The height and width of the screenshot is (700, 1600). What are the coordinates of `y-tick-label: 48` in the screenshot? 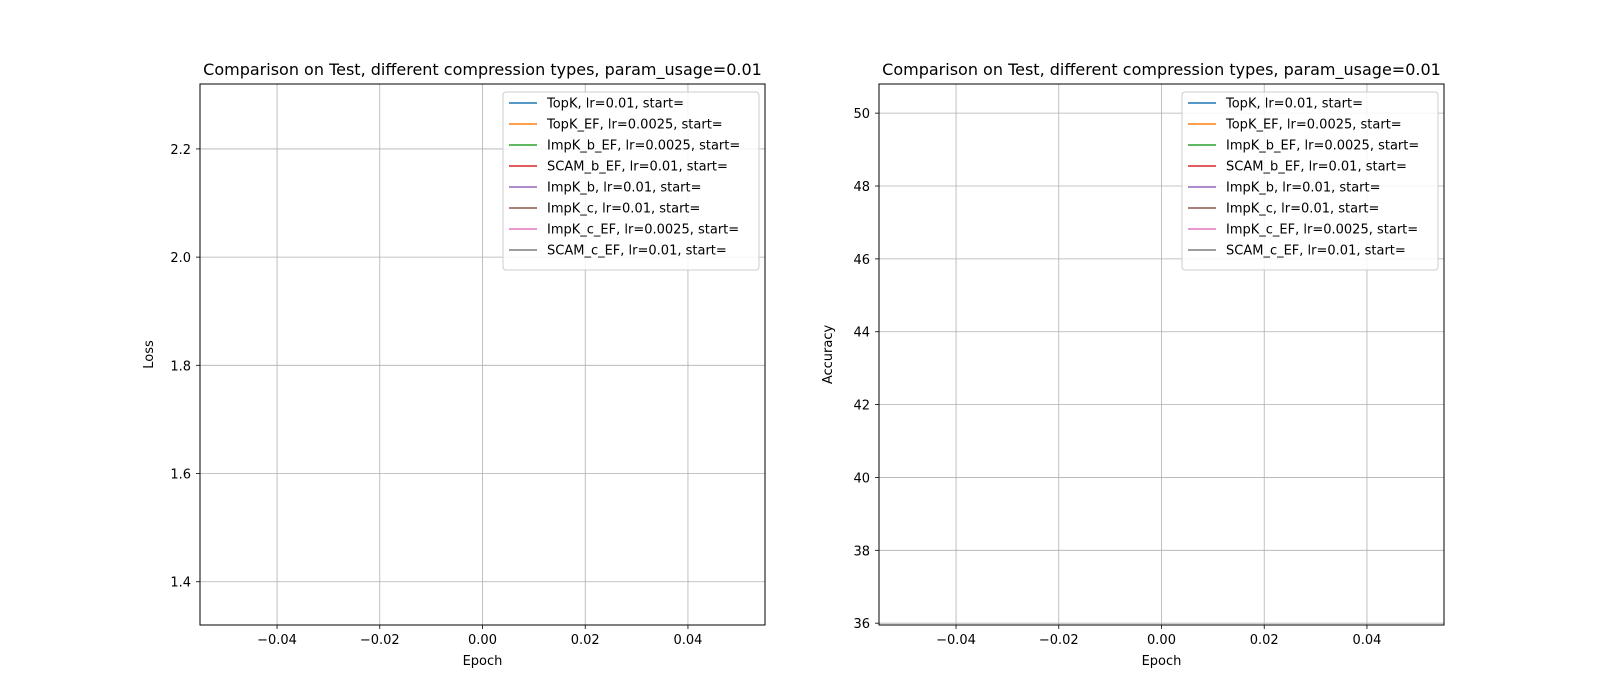 It's located at (861, 187).